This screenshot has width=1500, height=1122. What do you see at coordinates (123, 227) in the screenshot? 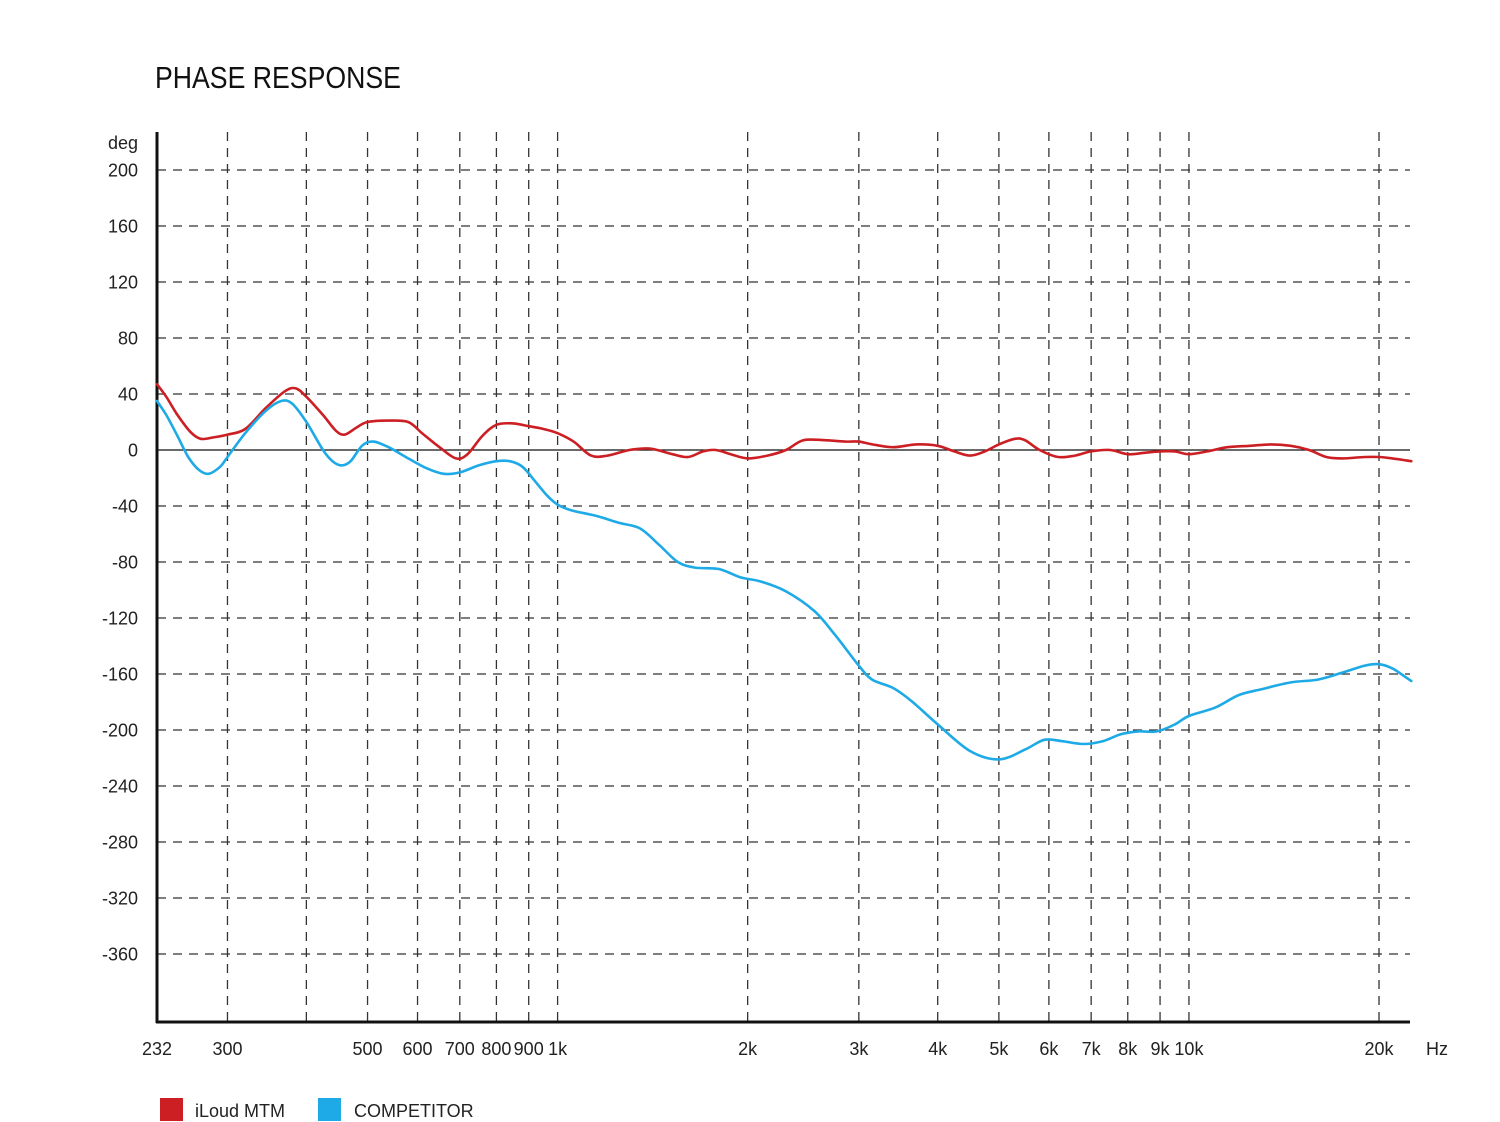
I see `y-tick-label: 160` at bounding box center [123, 227].